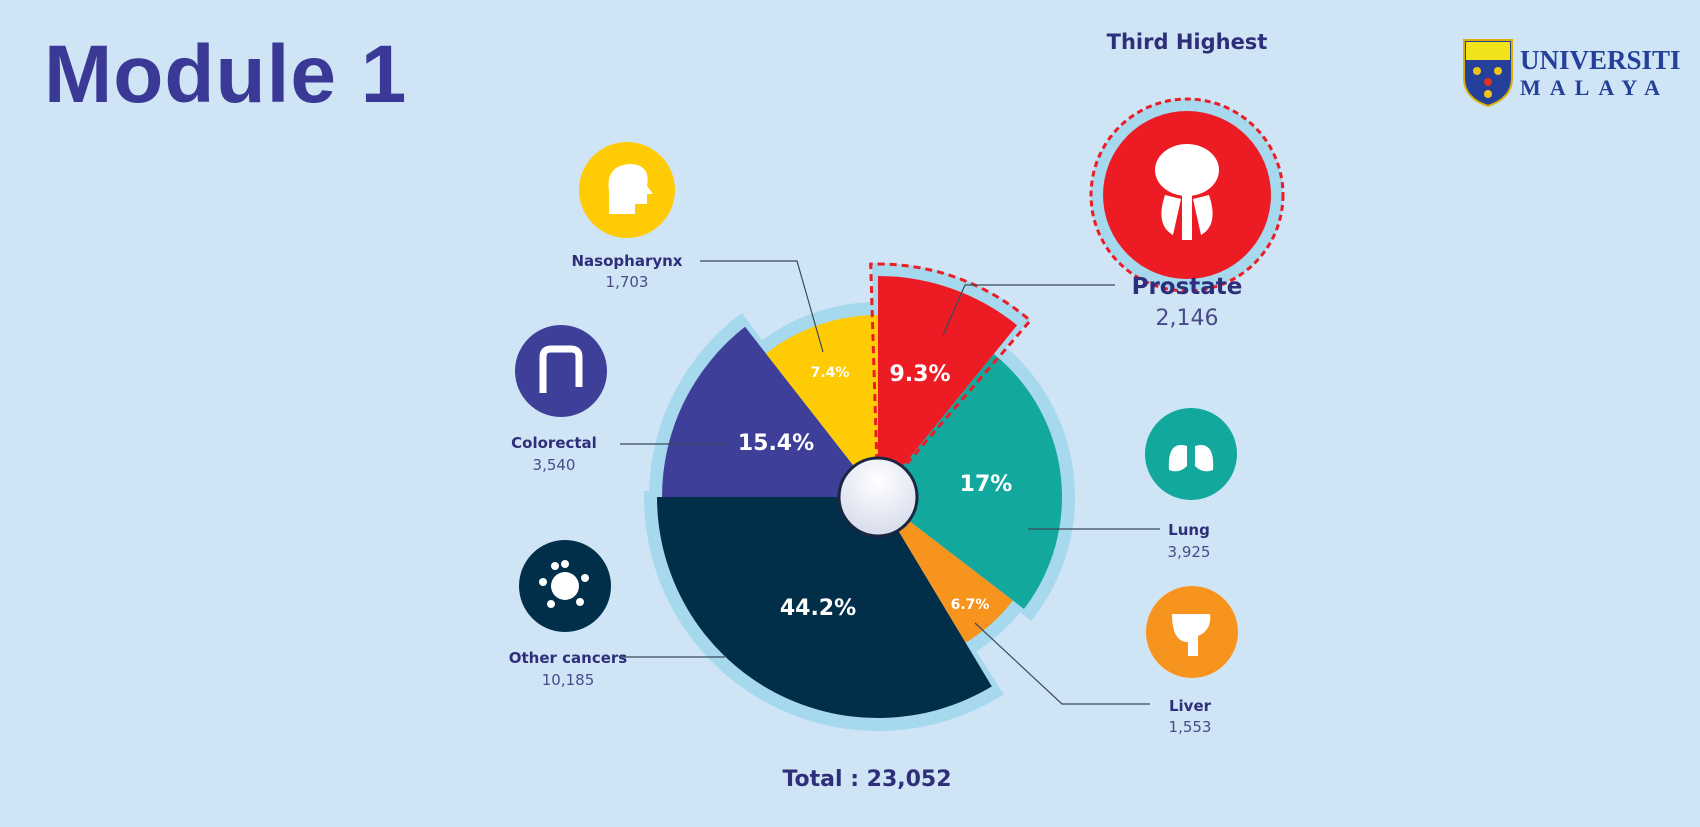  I want to click on percent-label: 9.3%, so click(919, 374).